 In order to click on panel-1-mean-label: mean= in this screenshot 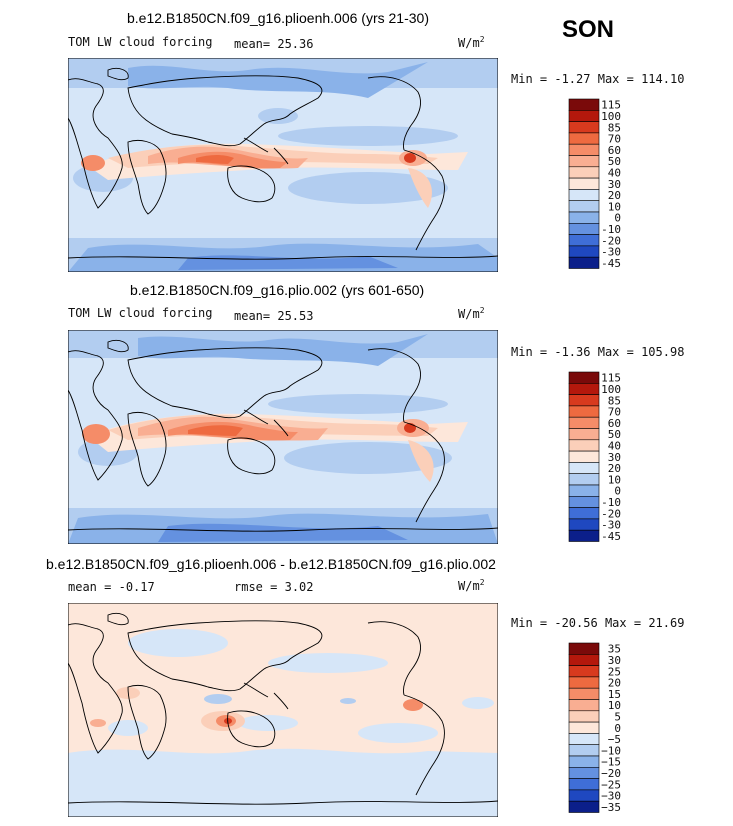, I will do `click(252, 44)`.